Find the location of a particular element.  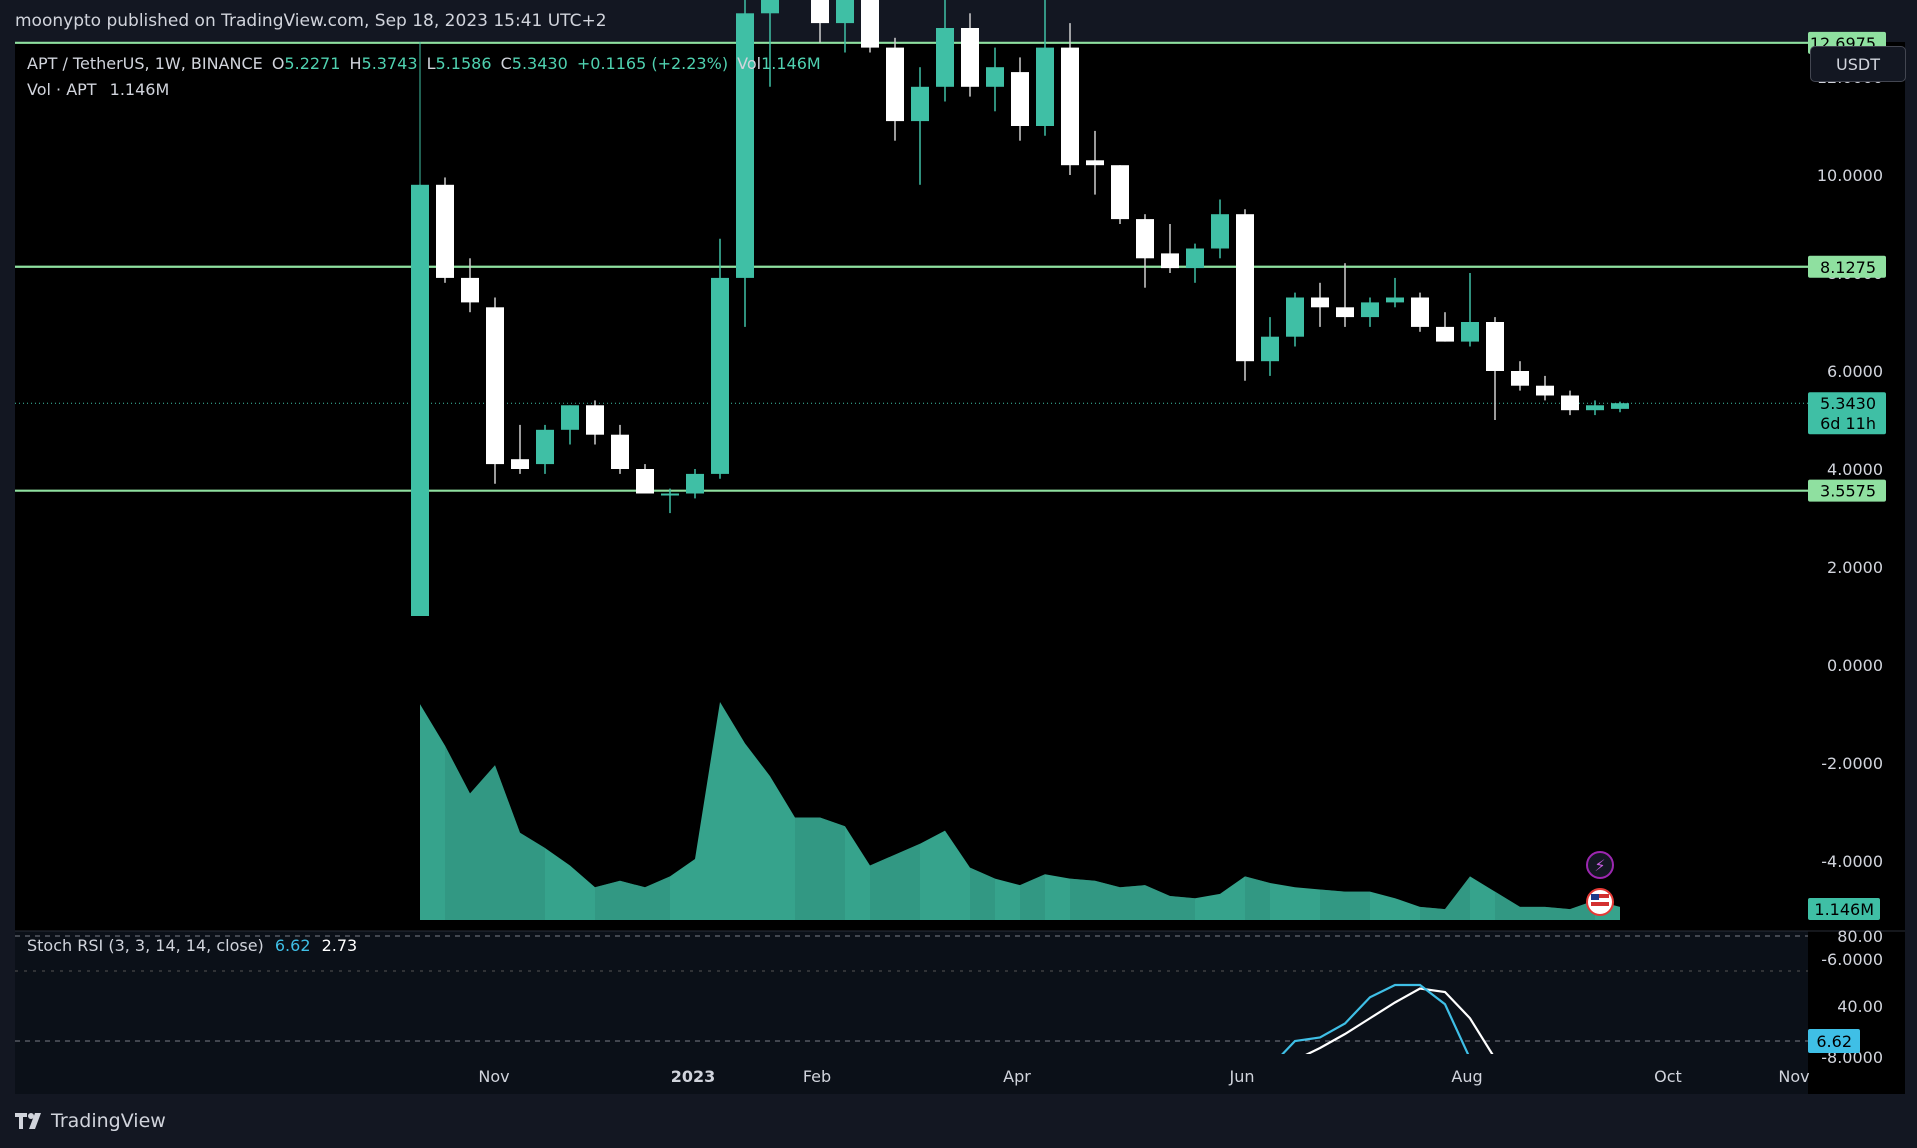

low-value: 5.1586 is located at coordinates (463, 63).